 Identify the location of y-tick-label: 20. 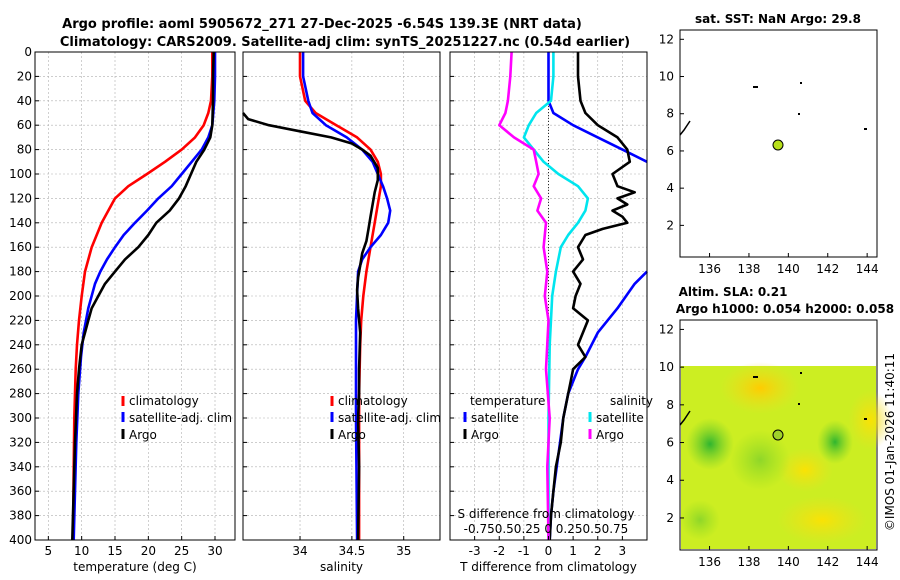
(24, 76).